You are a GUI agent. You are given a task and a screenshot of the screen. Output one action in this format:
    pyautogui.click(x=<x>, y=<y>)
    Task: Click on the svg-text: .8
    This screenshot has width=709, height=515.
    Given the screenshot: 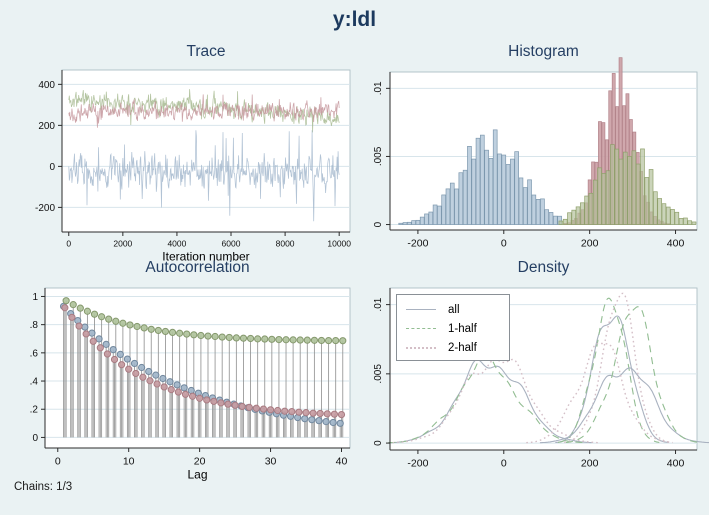 What is the action you would take?
    pyautogui.click(x=34, y=325)
    